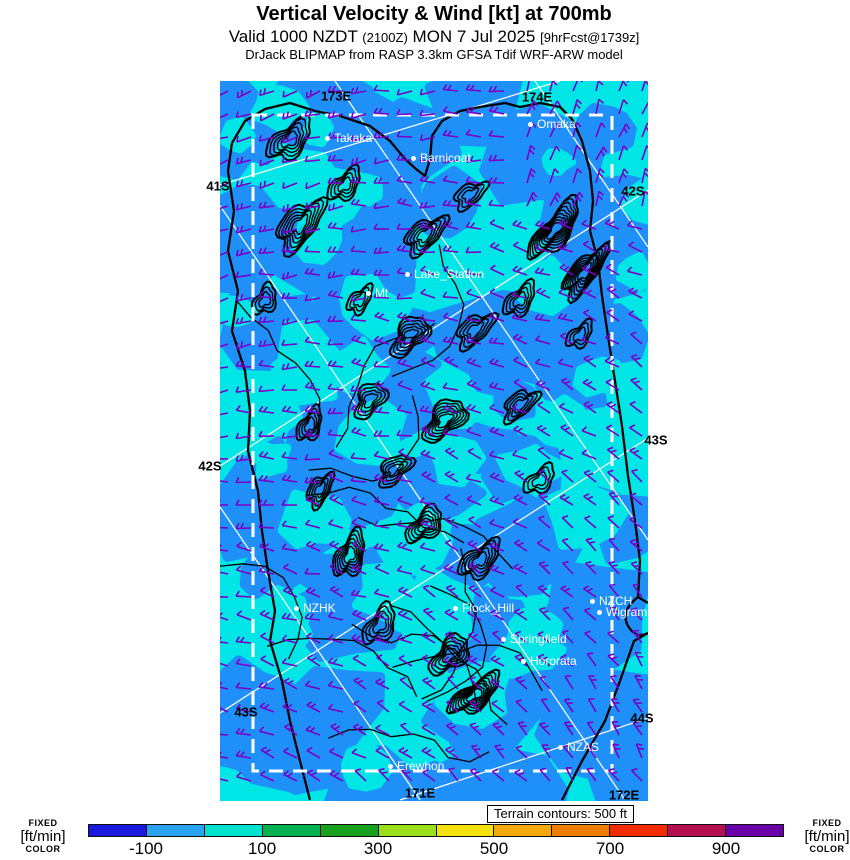  Describe the element at coordinates (615, 765) in the screenshot. I see `lift-patch` at that location.